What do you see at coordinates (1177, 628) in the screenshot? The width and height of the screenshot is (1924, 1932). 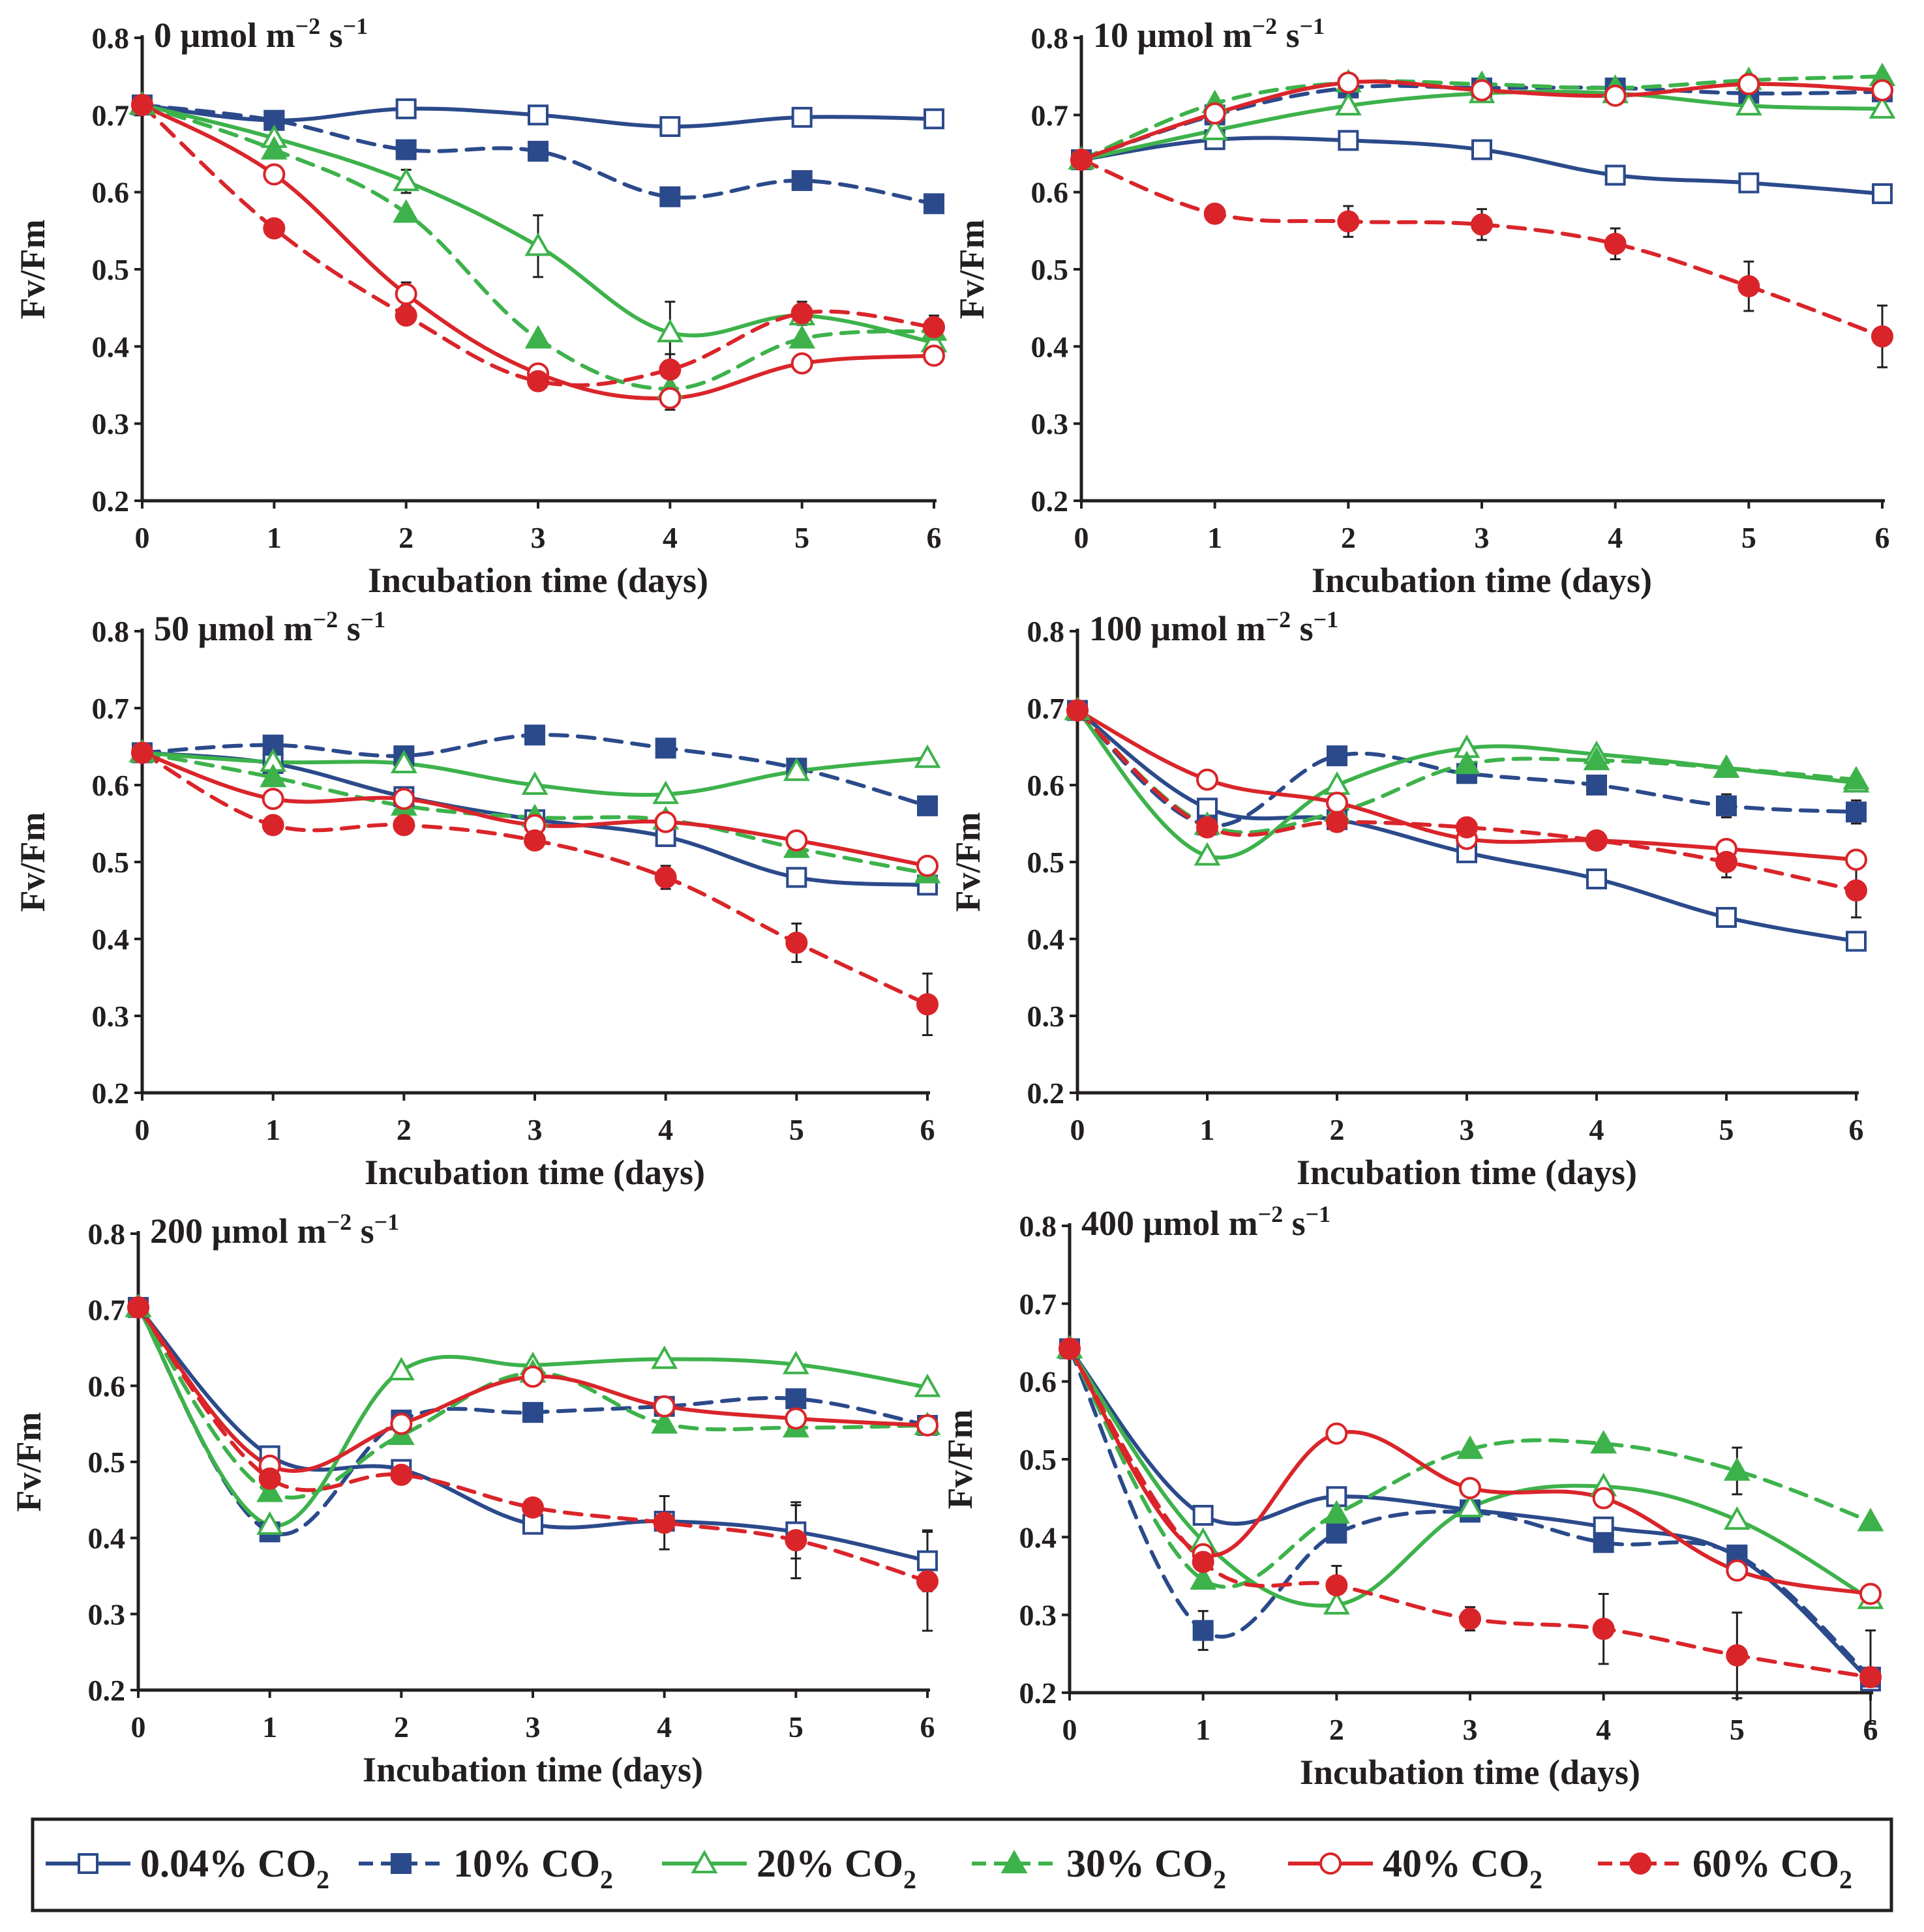 I see `panel-title-main: 100 μmol m` at bounding box center [1177, 628].